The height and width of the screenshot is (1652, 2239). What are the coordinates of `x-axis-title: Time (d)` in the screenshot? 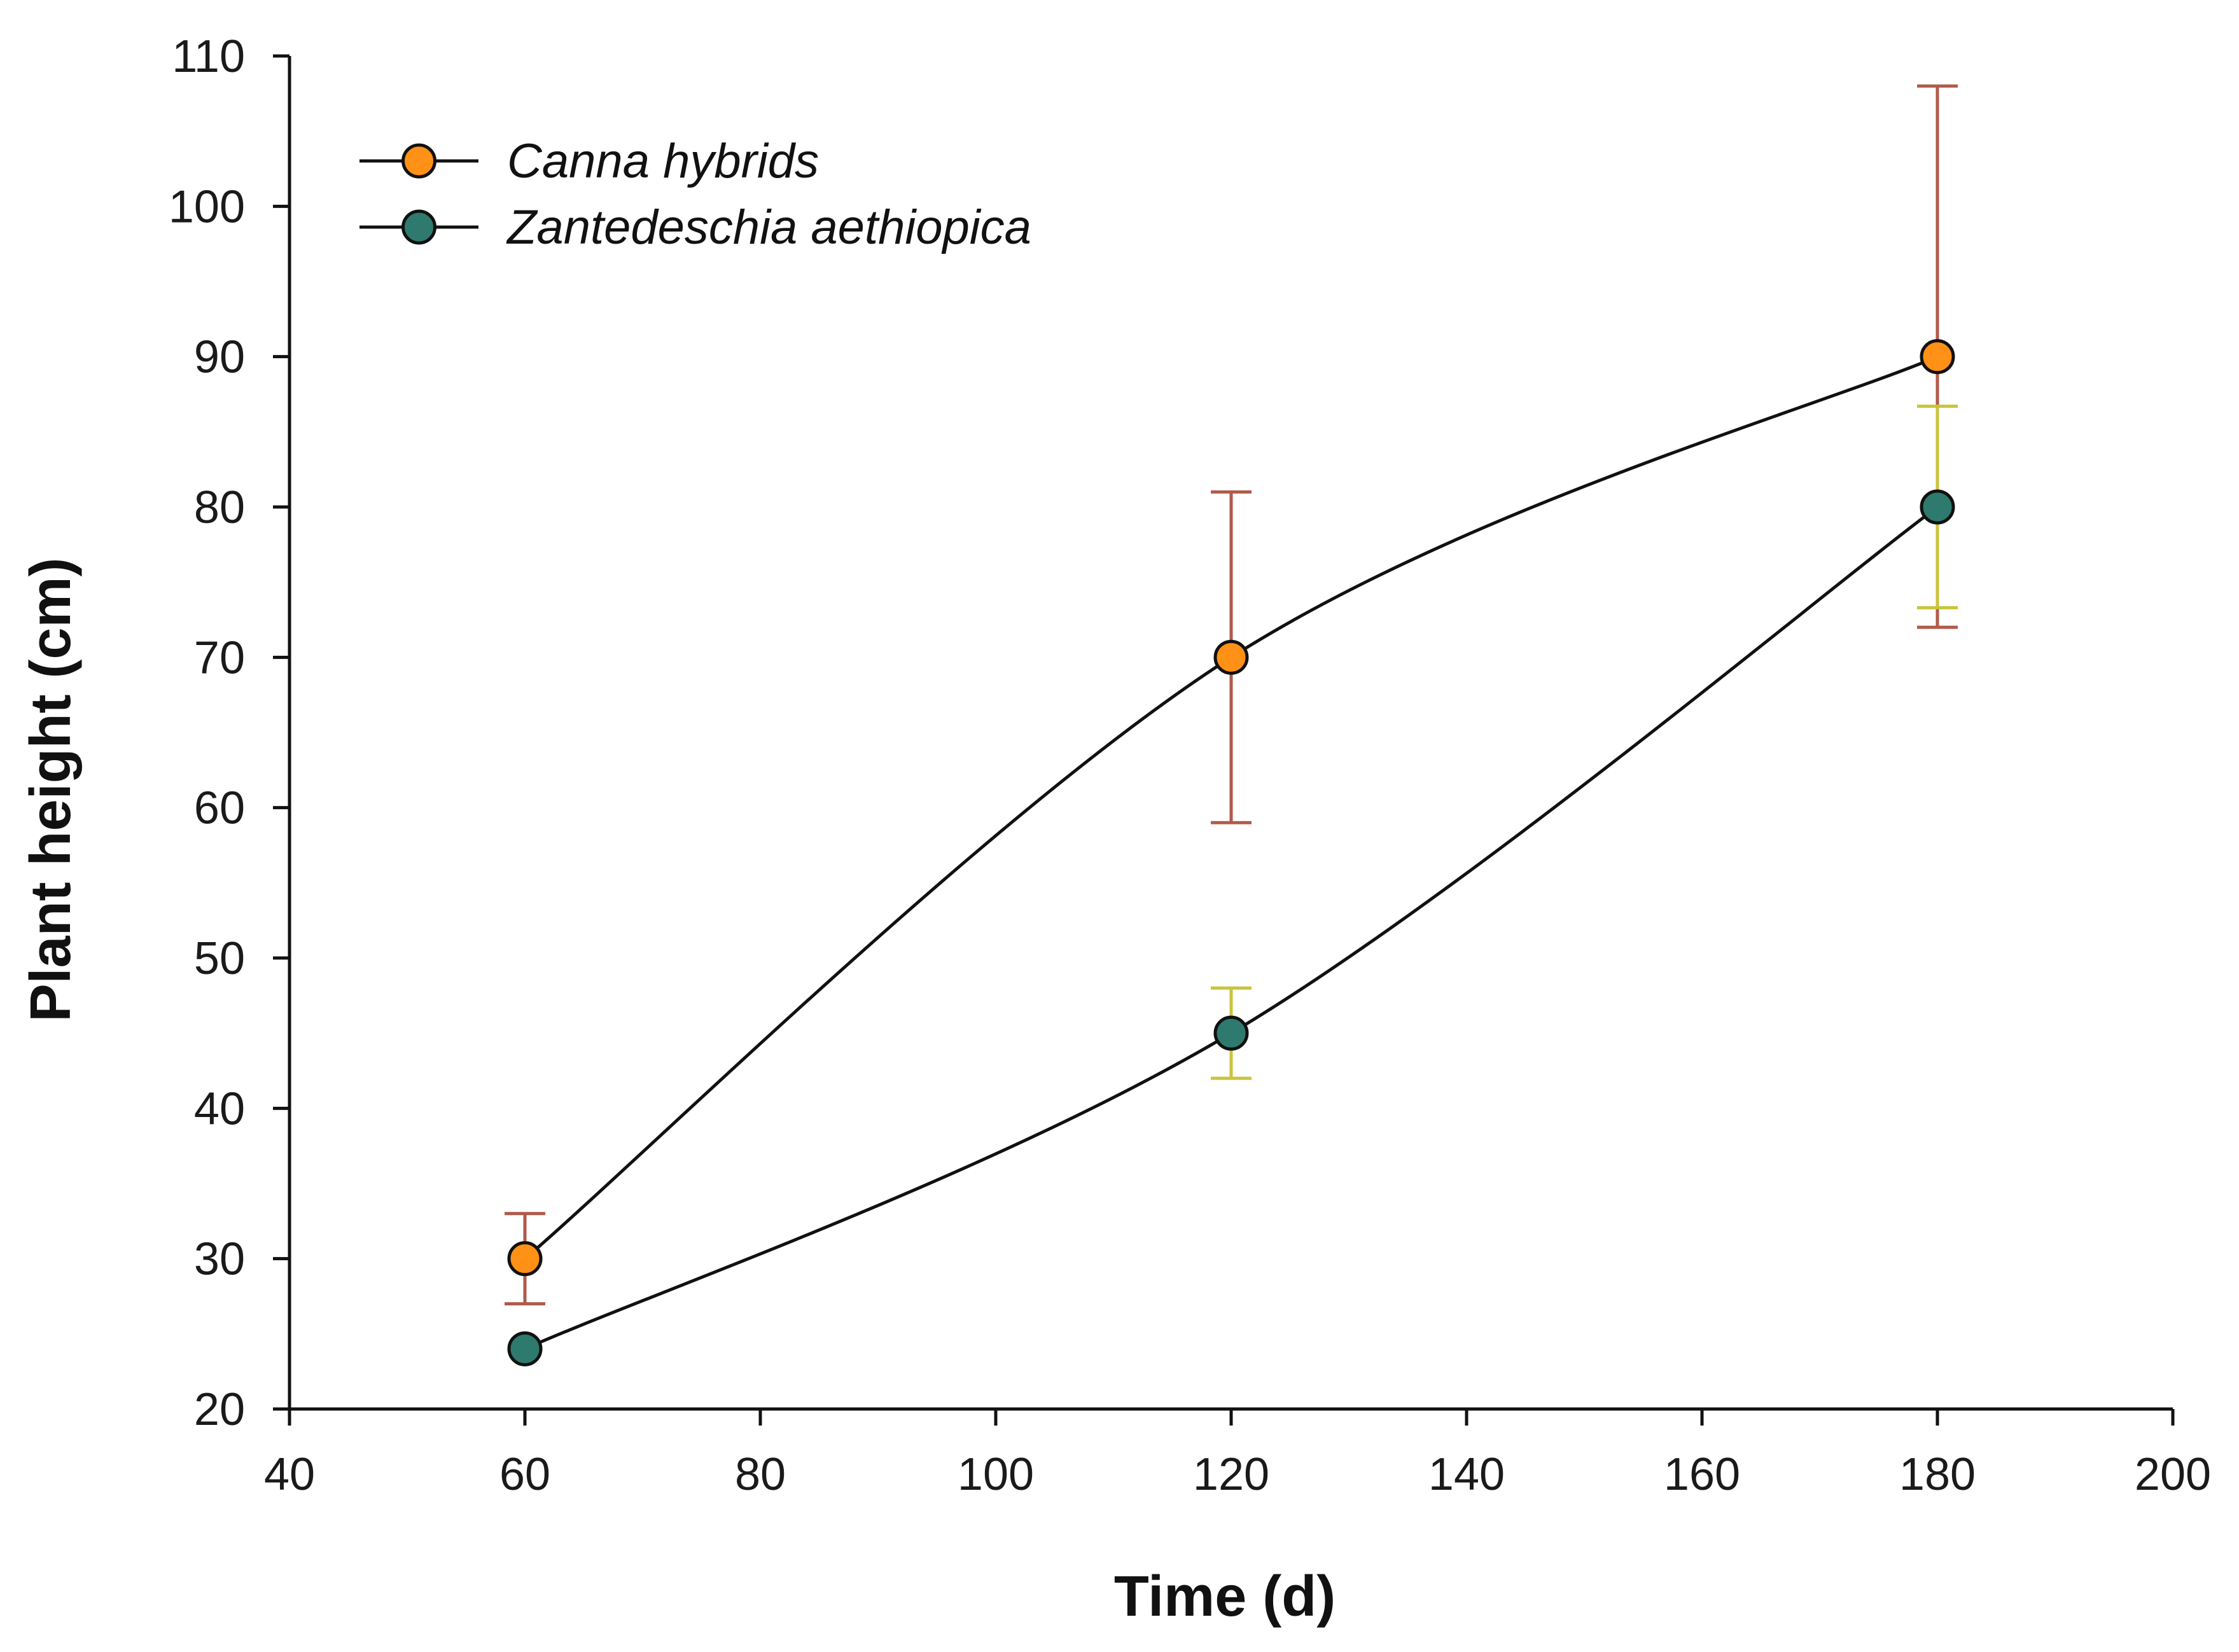 It's located at (1225, 1596).